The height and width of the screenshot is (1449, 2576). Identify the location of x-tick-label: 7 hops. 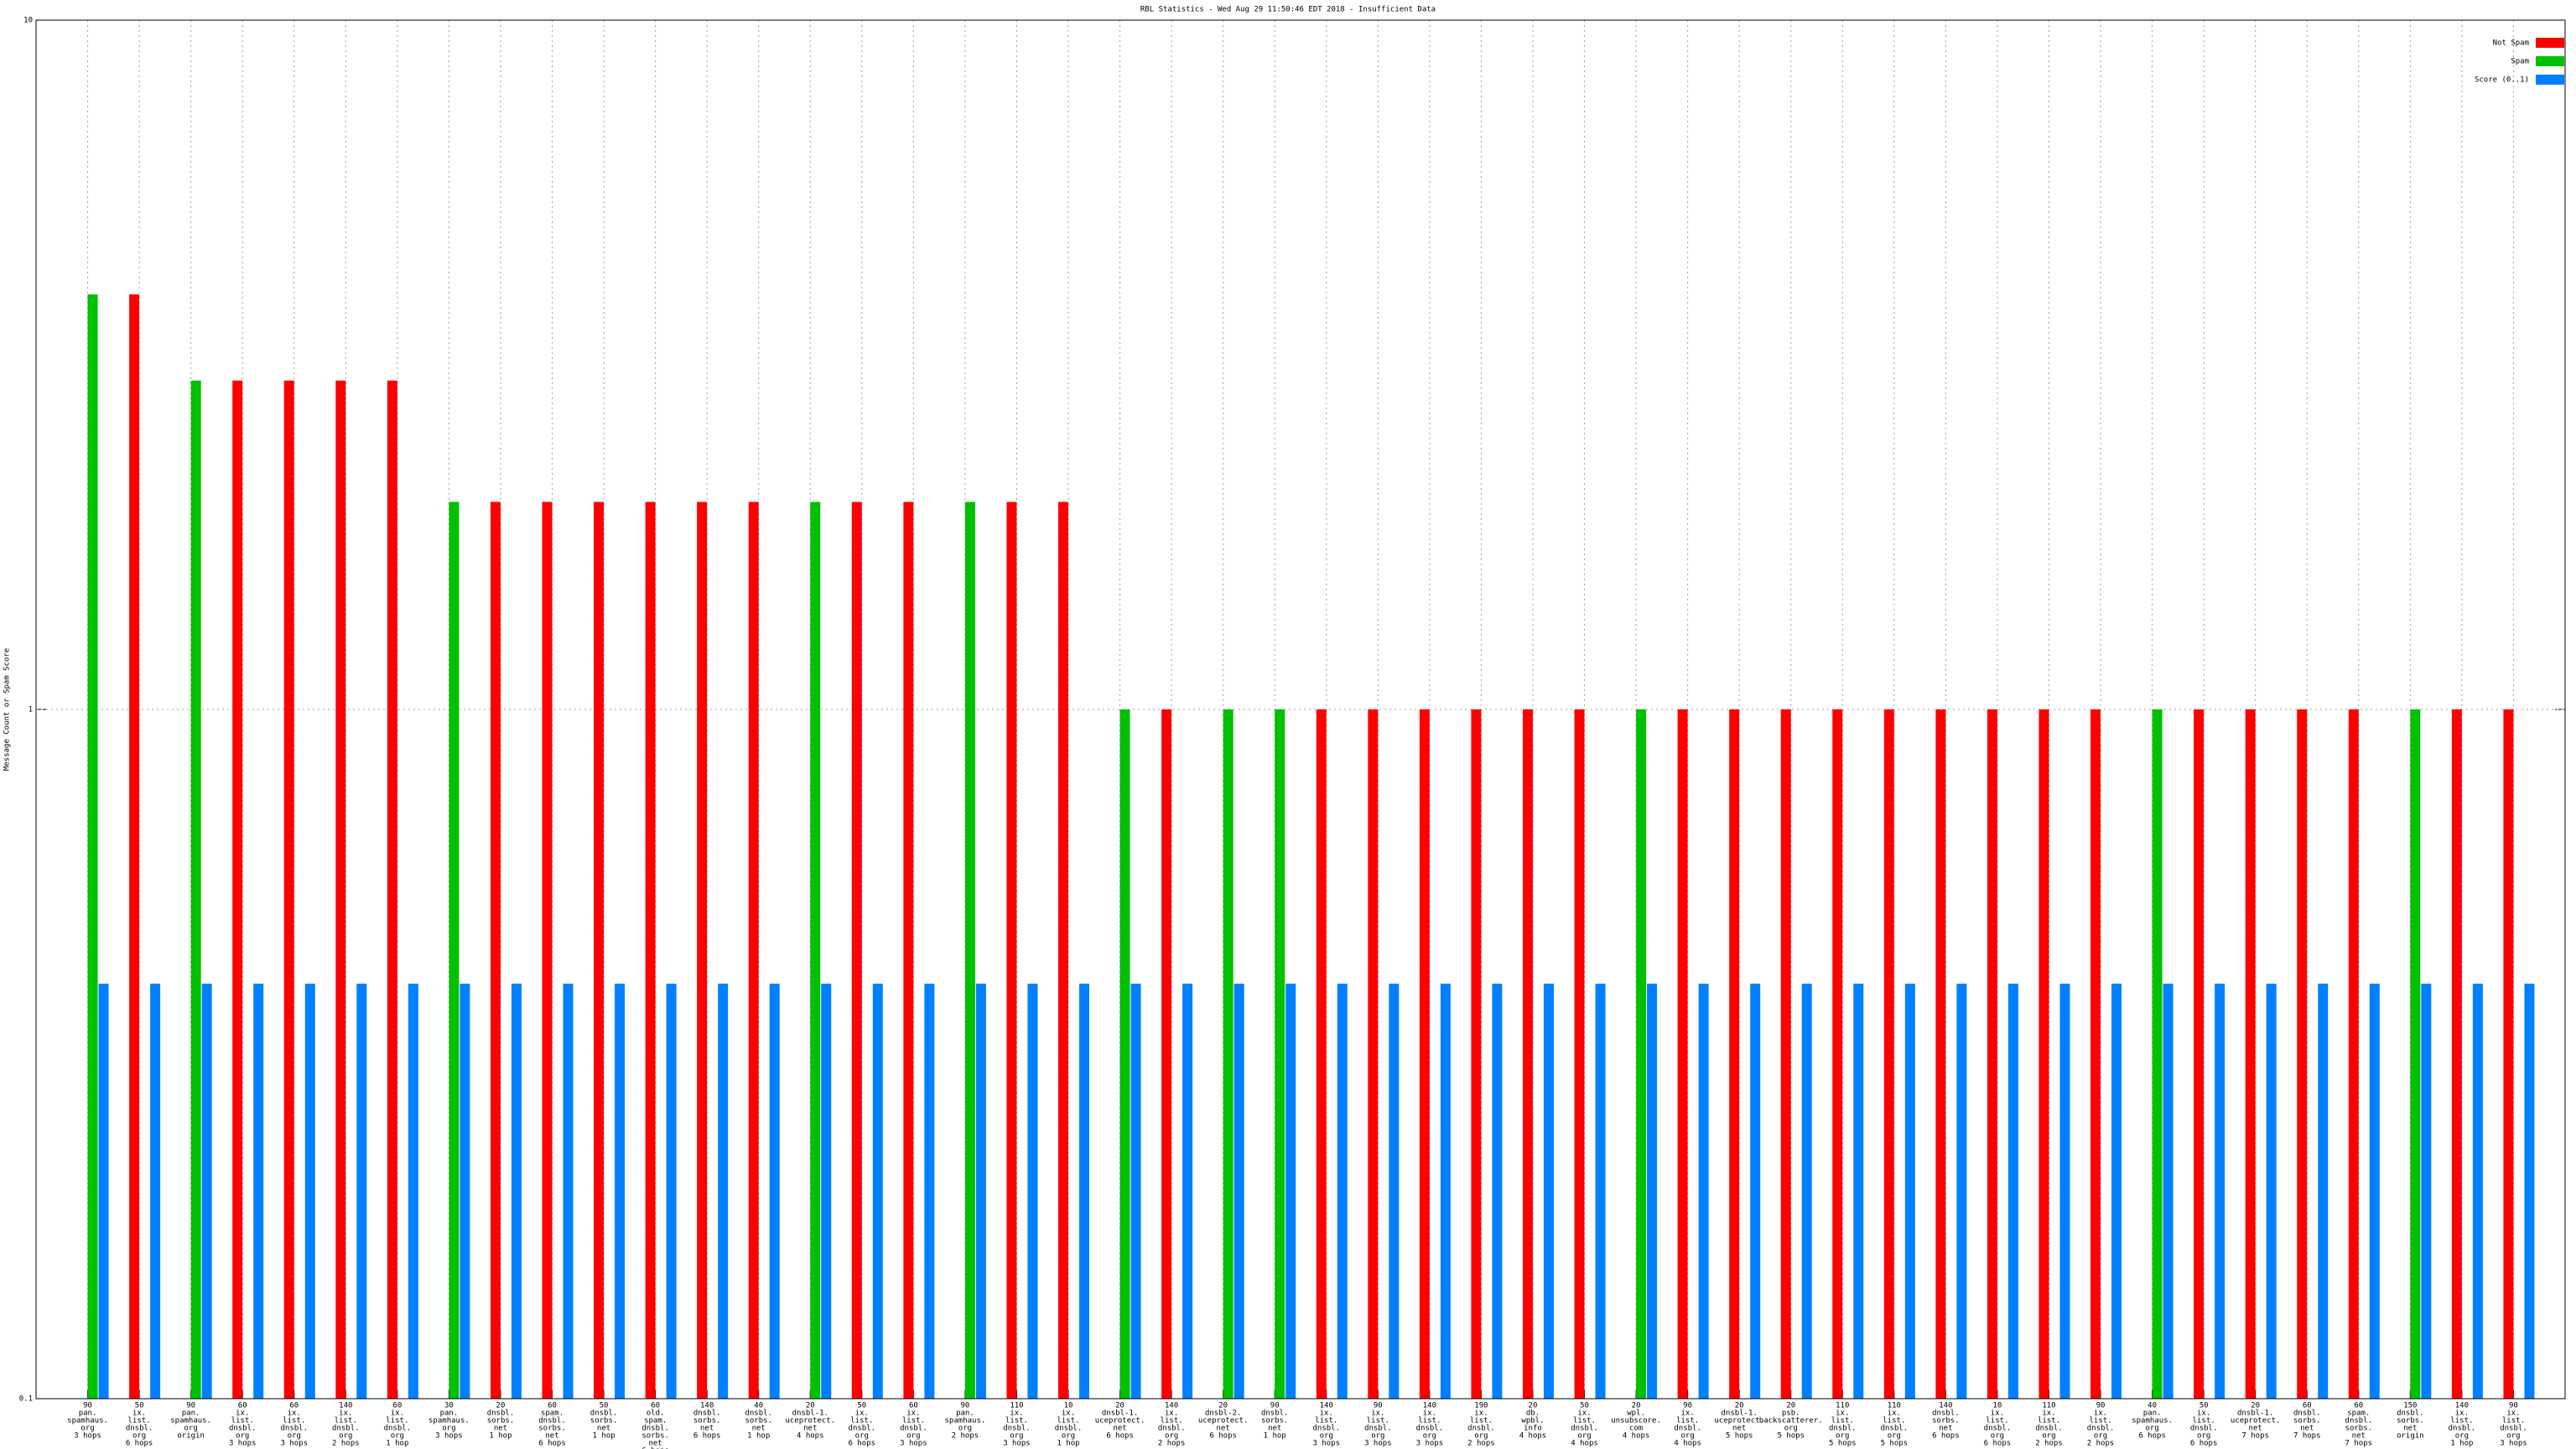
(2359, 1444).